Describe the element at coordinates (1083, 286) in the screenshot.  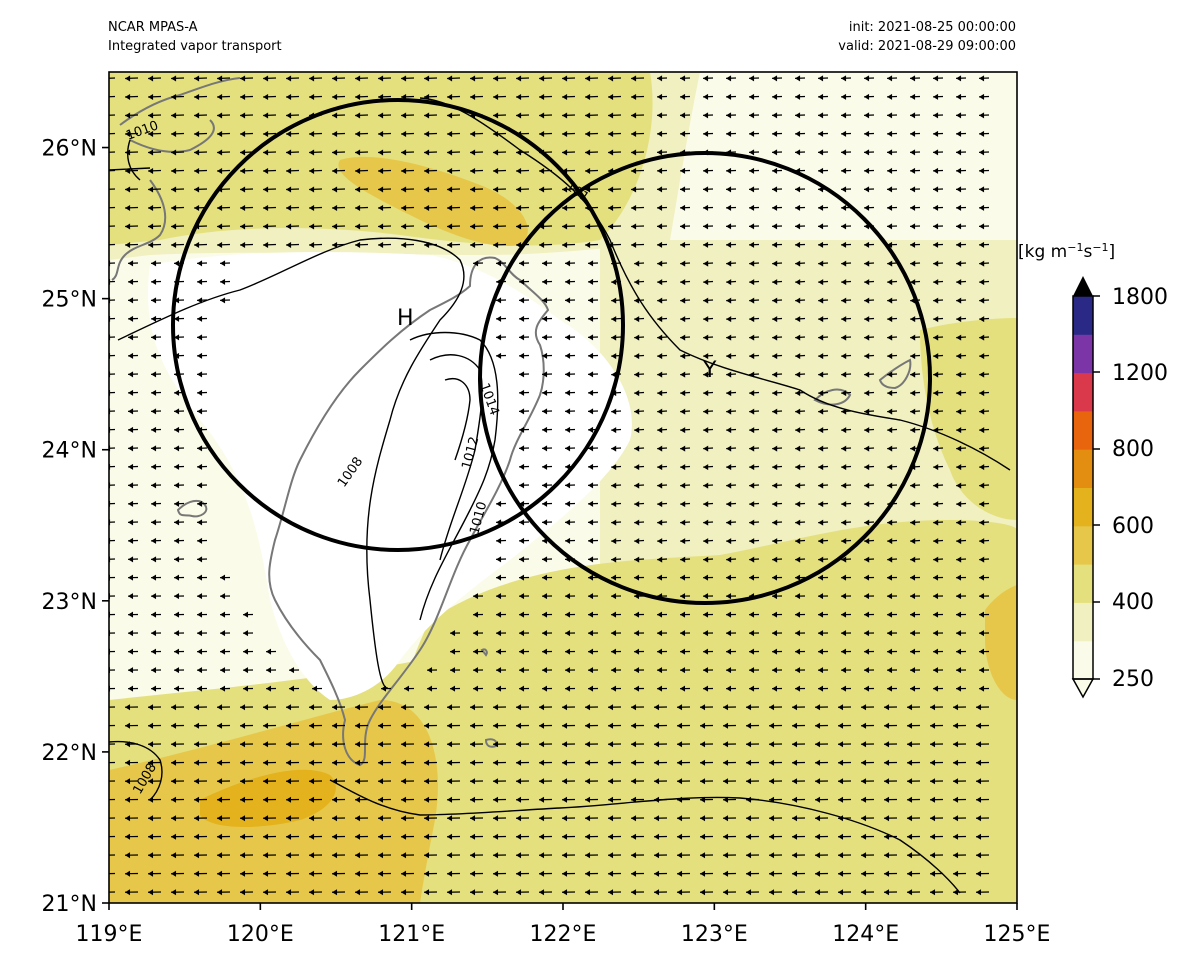
I see `colorbar-max-extension` at that location.